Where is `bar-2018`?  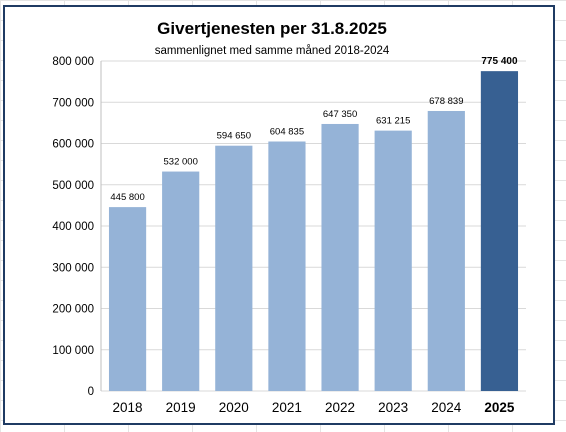
bar-2018 is located at coordinates (127, 299).